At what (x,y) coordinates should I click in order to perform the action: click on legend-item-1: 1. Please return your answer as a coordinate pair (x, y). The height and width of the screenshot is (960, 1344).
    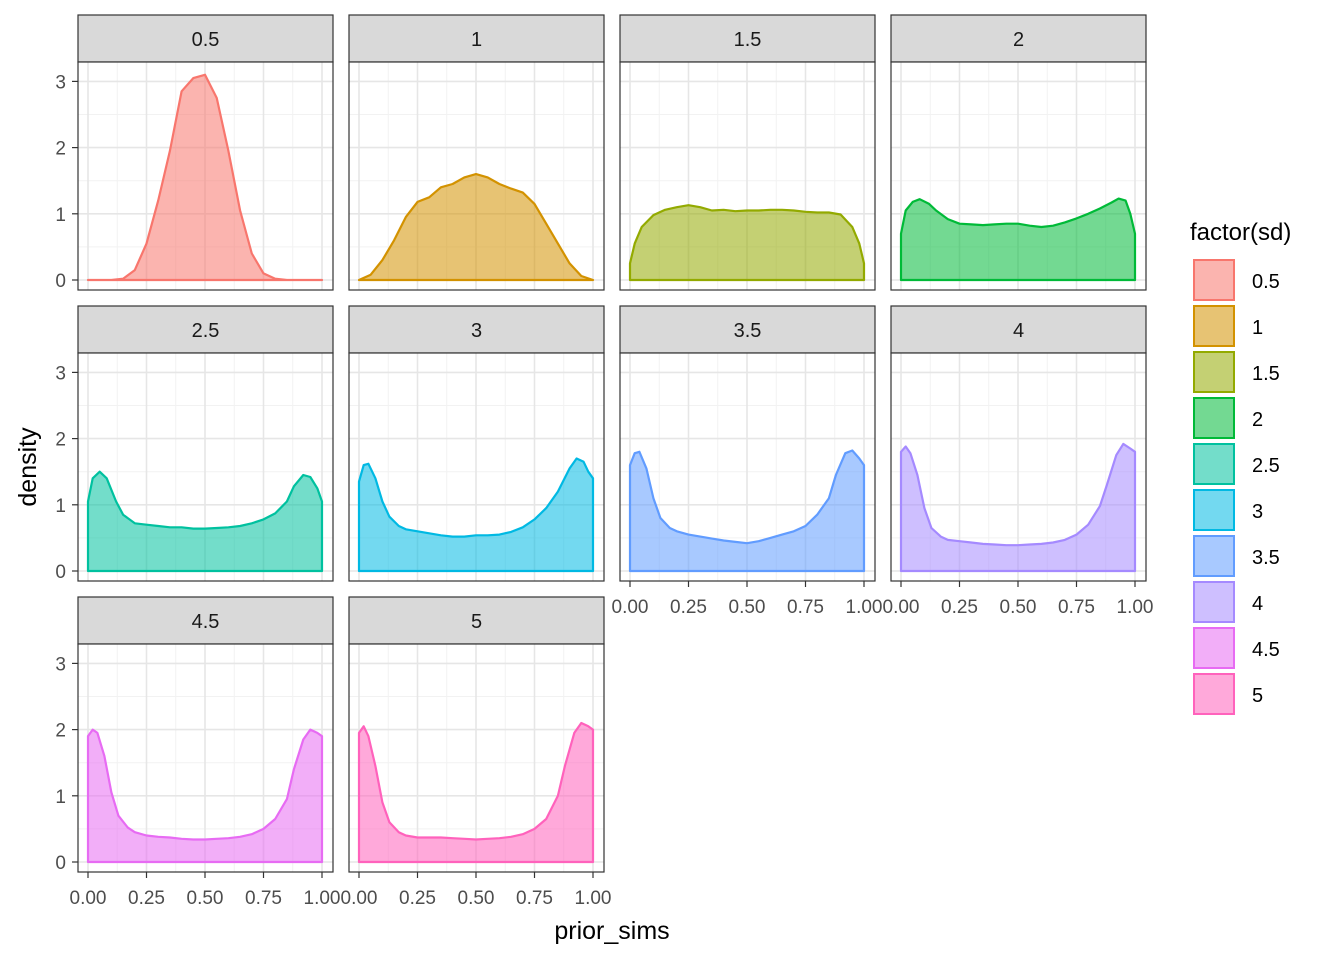
    Looking at the image, I should click on (1228, 326).